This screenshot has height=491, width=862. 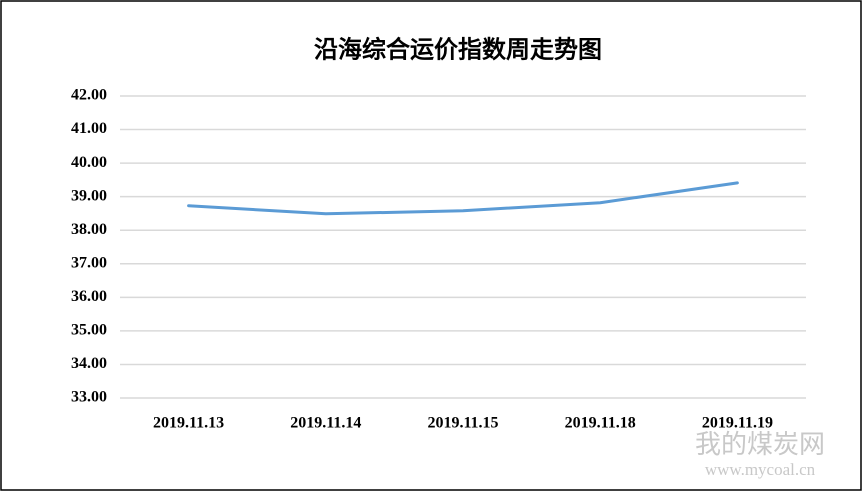 What do you see at coordinates (89, 195) in the screenshot?
I see `y-tick-label: 39.00` at bounding box center [89, 195].